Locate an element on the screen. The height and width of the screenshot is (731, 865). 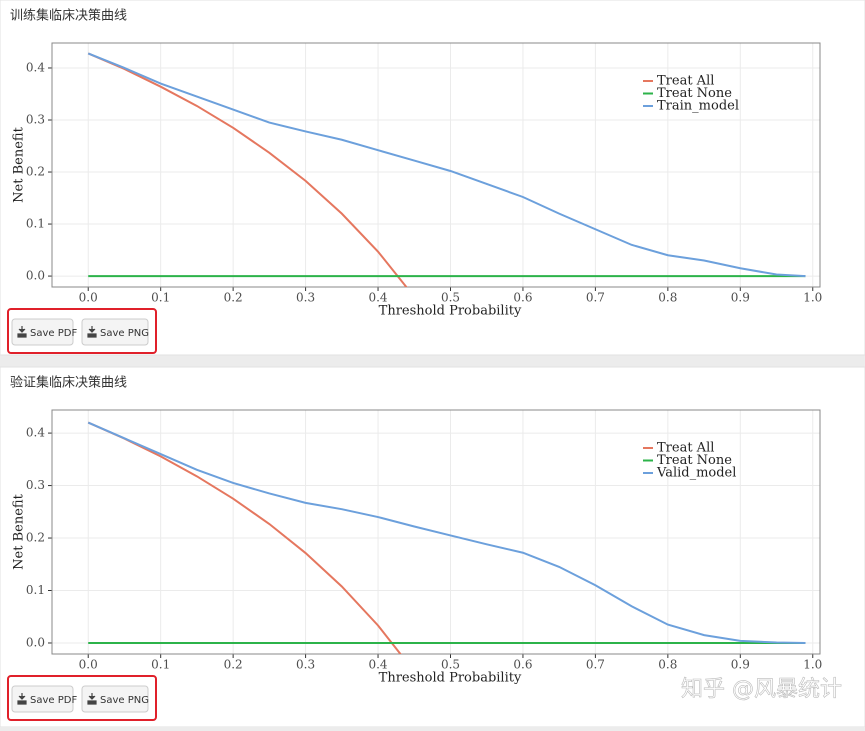
legend-label: Train_model is located at coordinates (698, 106).